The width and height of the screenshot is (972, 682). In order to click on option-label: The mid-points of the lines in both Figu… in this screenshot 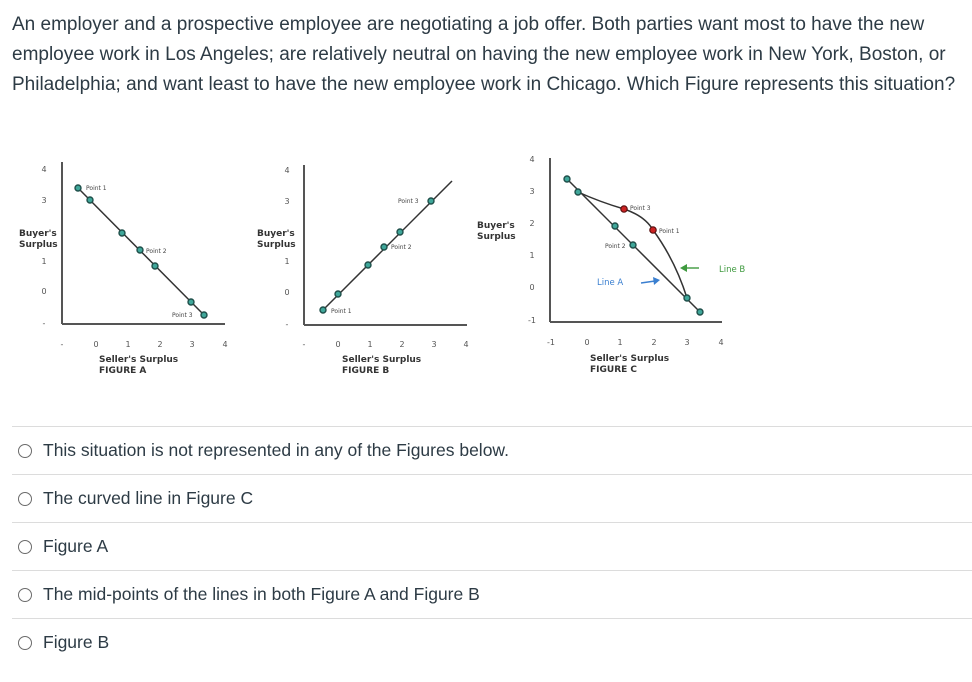, I will do `click(261, 594)`.